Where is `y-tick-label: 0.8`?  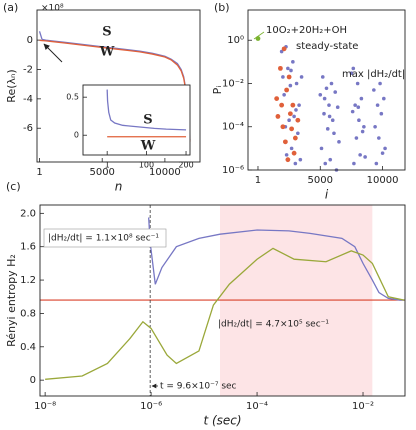
y-tick-label: 0.8 is located at coordinates (28, 313).